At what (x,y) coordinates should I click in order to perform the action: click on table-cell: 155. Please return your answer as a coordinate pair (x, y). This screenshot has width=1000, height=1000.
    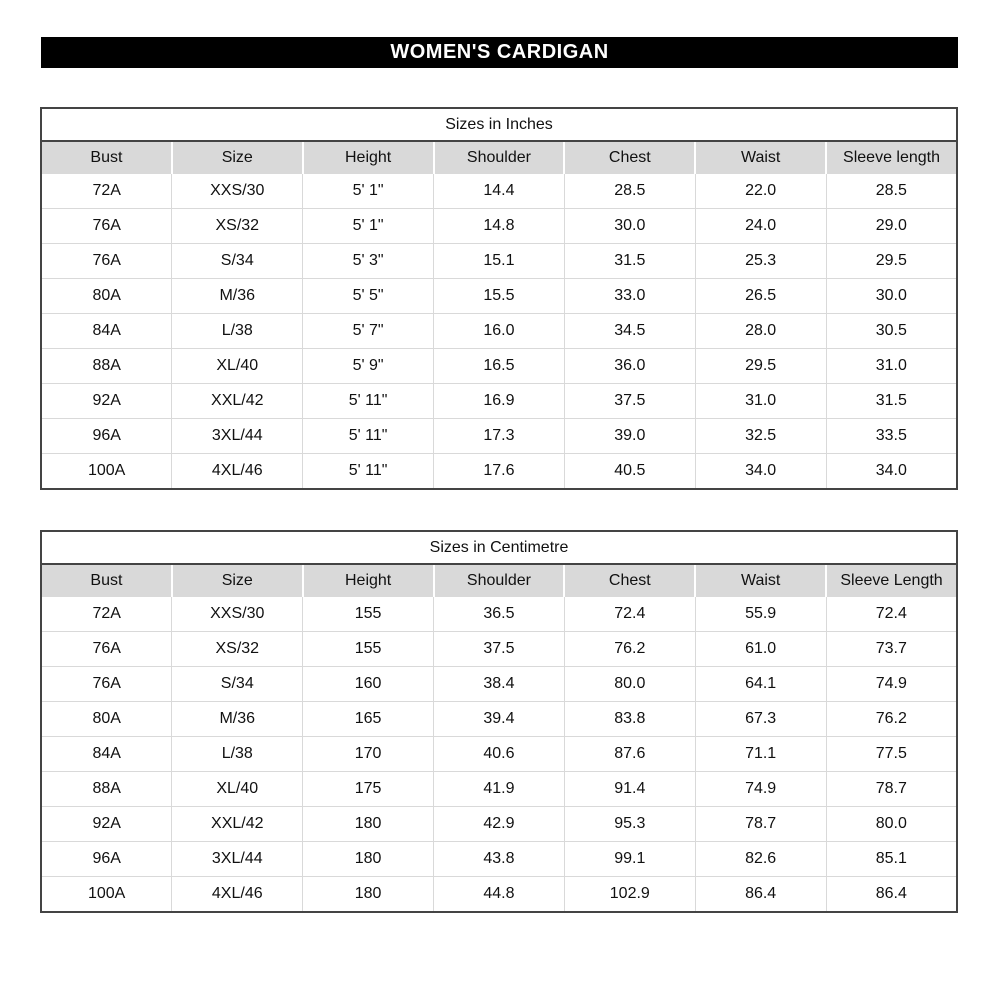
    Looking at the image, I should click on (368, 649).